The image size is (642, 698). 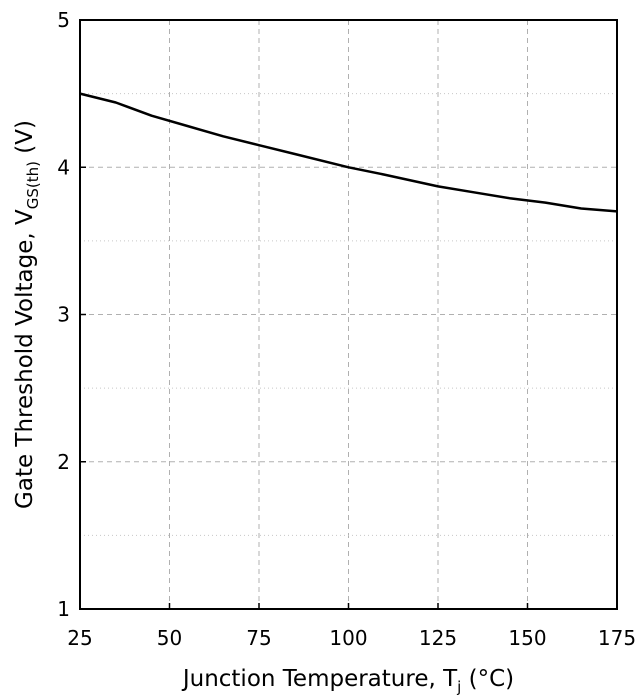 I want to click on y-tick-label: 1, so click(x=63, y=609).